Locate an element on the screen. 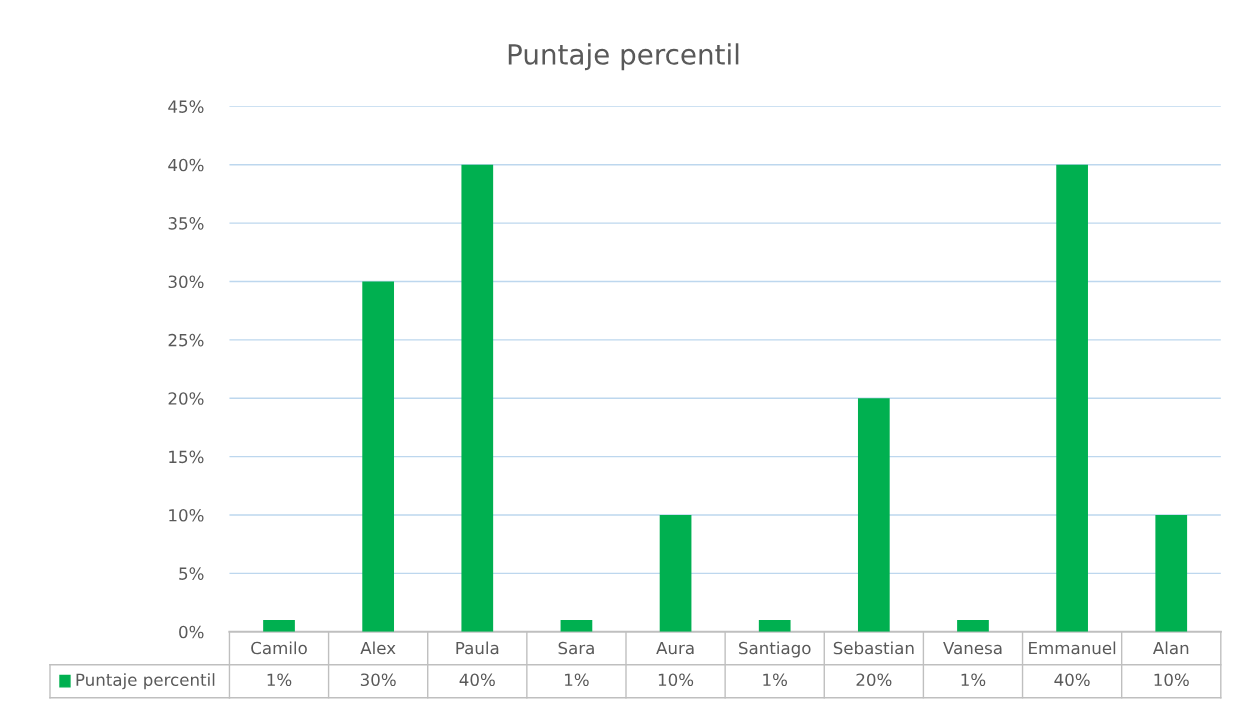 The width and height of the screenshot is (1247, 709). x-tick-label: Camilo is located at coordinates (279, 648).